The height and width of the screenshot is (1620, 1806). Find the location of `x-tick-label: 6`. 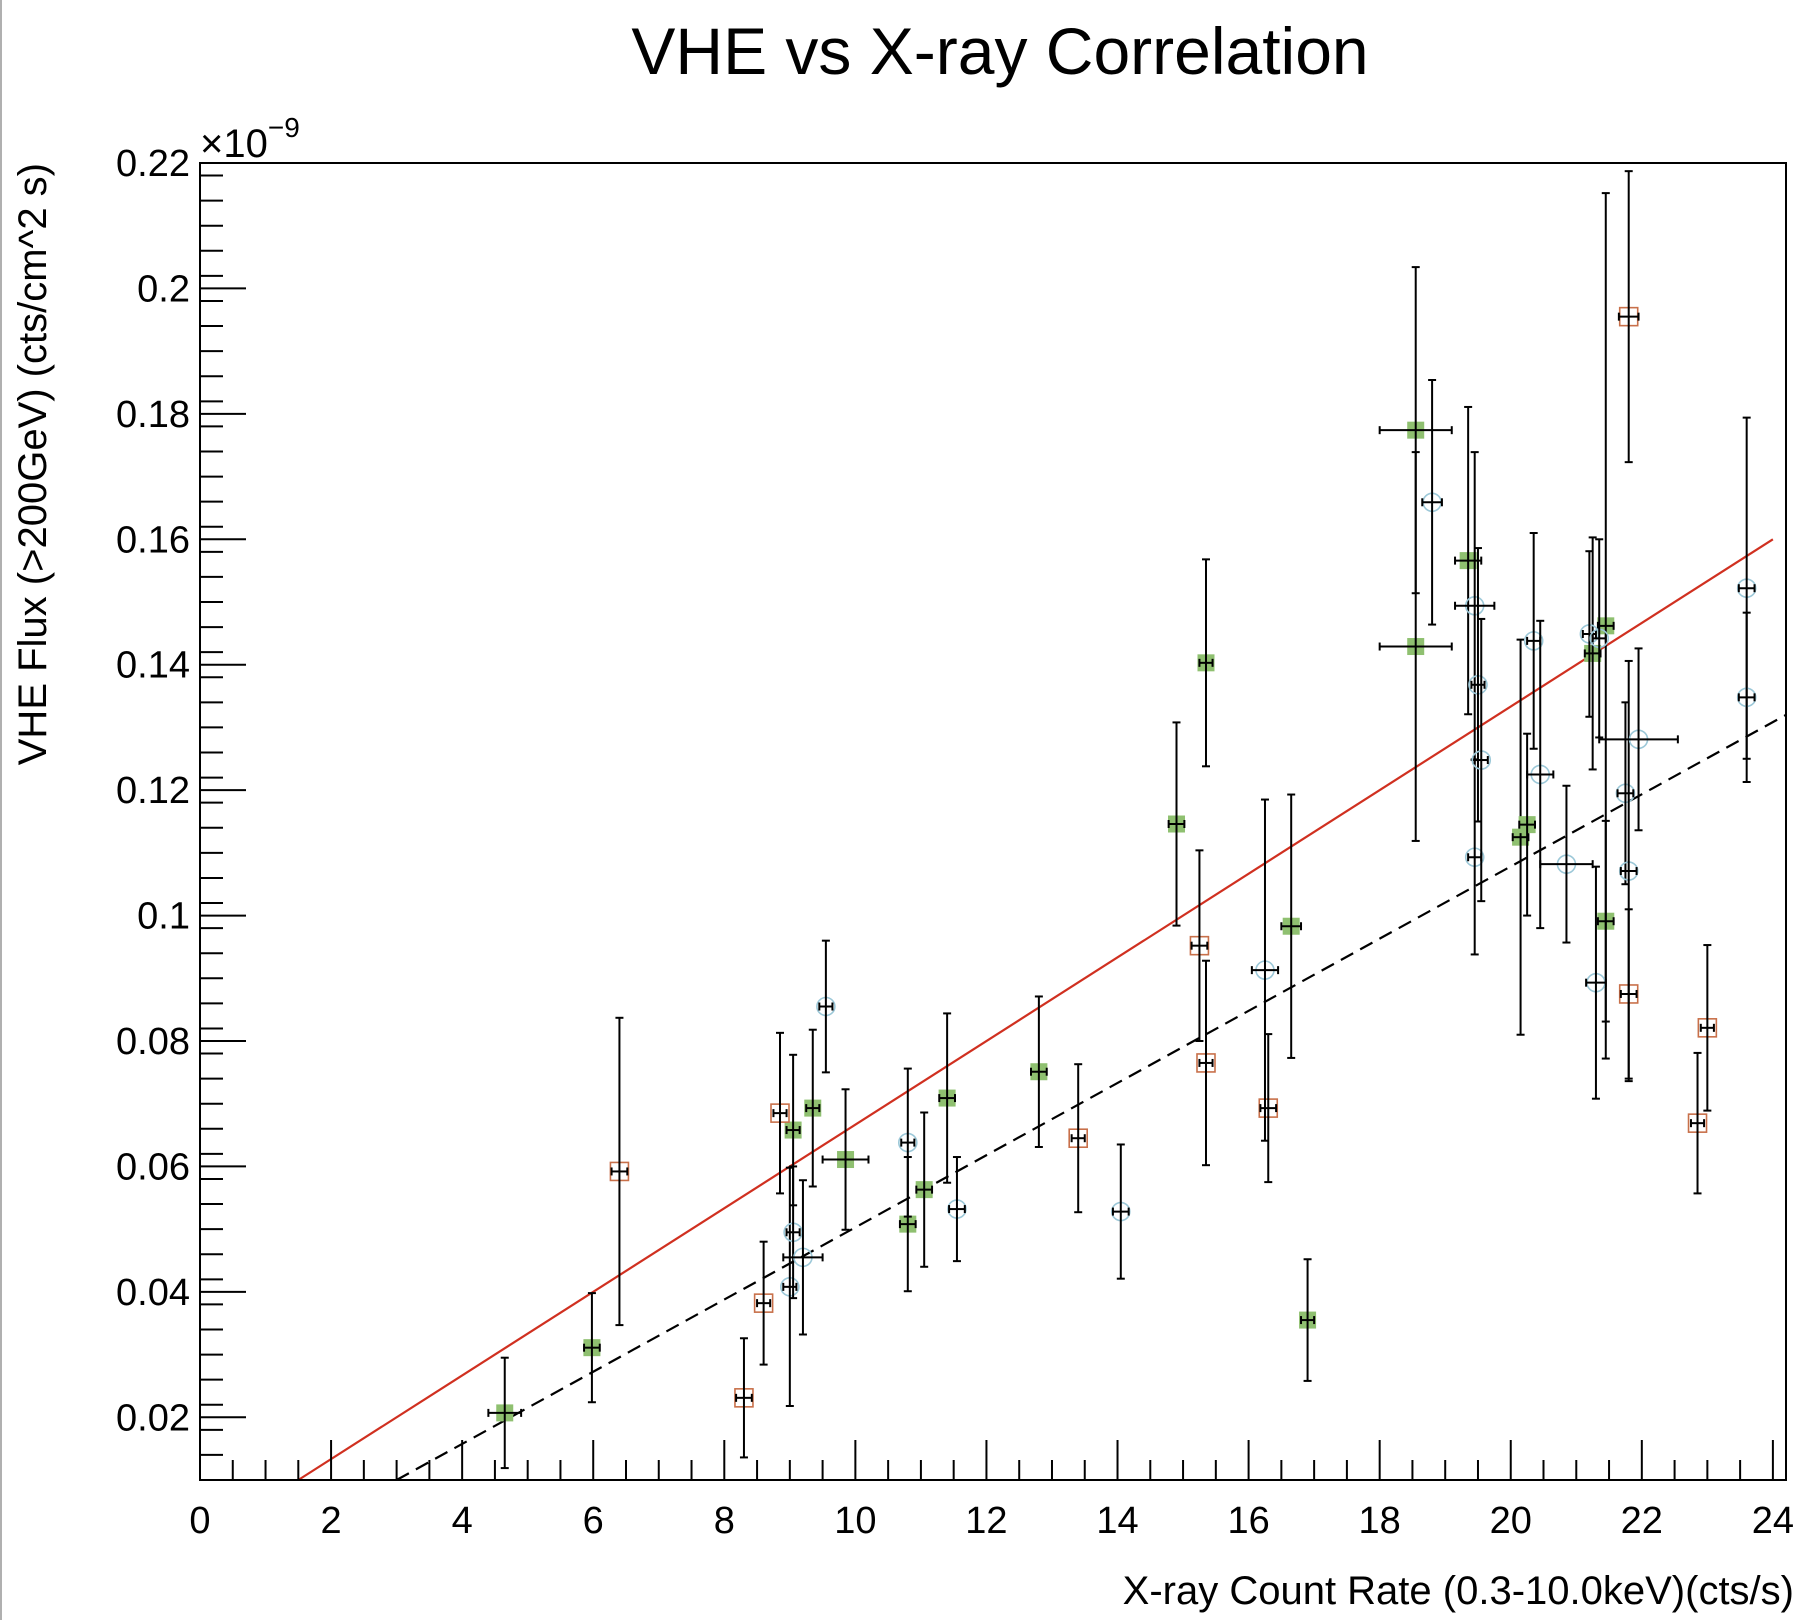

x-tick-label: 6 is located at coordinates (593, 1521).